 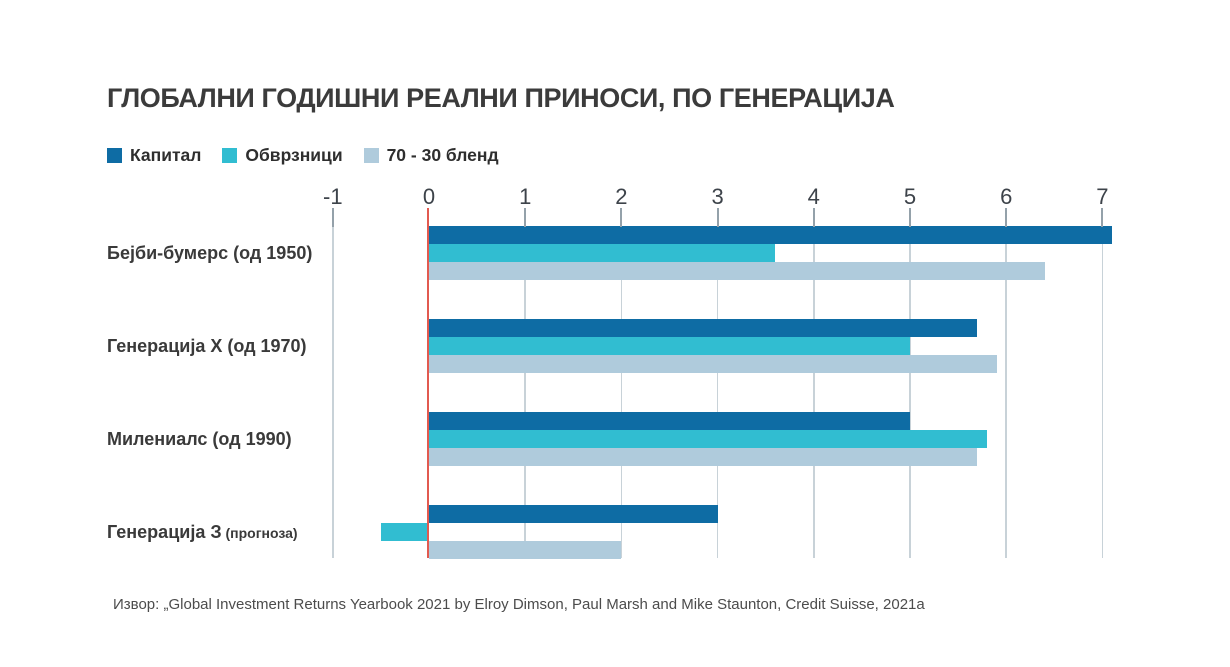 What do you see at coordinates (717, 196) in the screenshot?
I see `x-axis-tick-label: 3` at bounding box center [717, 196].